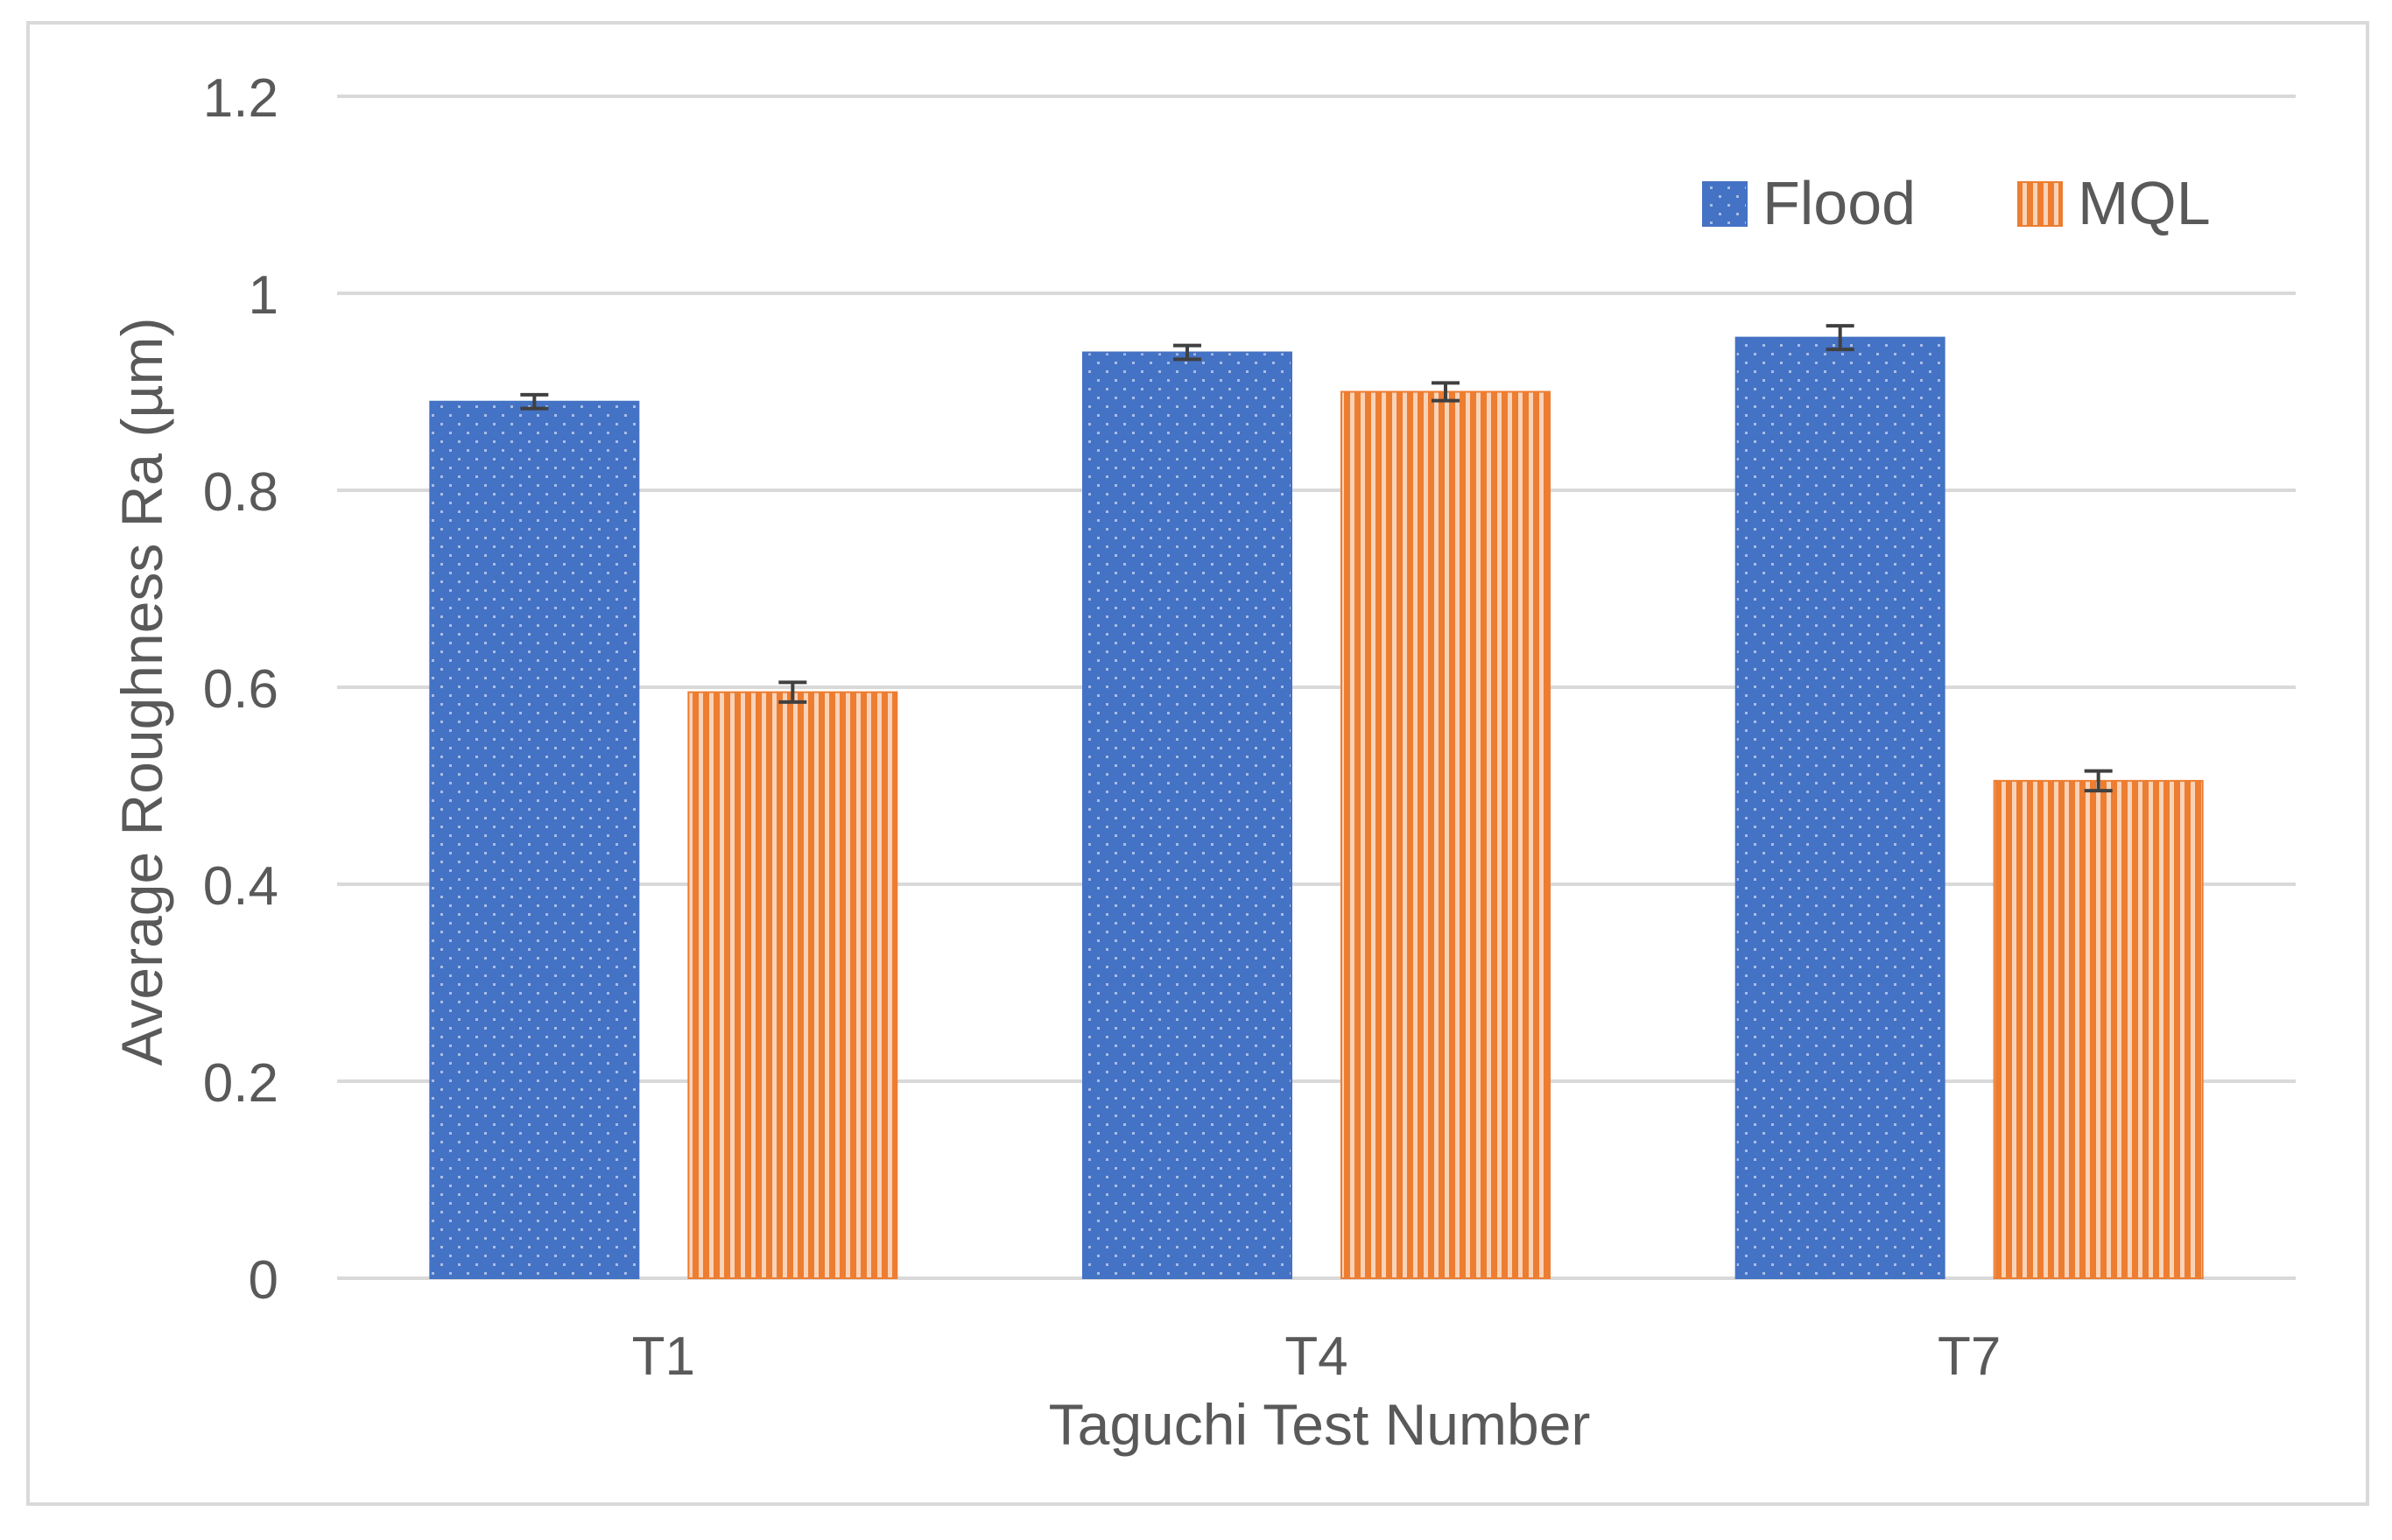 Image resolution: width=2392 pixels, height=1540 pixels. What do you see at coordinates (1969, 1357) in the screenshot?
I see `x-tick-label: T7` at bounding box center [1969, 1357].